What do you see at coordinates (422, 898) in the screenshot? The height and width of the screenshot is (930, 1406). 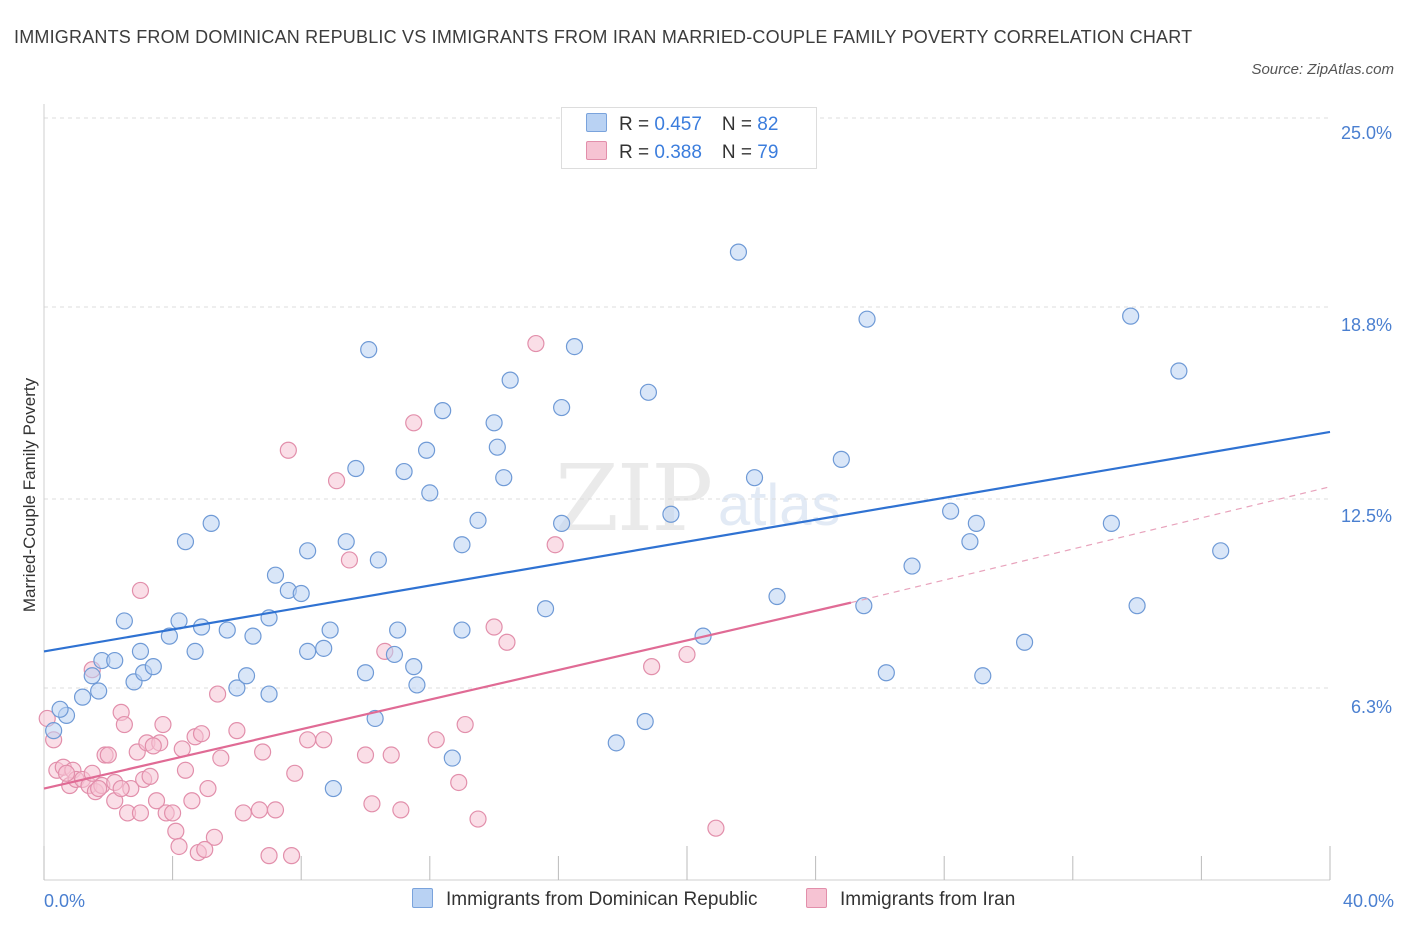 I see `bottom-legend-swatch-blue` at bounding box center [422, 898].